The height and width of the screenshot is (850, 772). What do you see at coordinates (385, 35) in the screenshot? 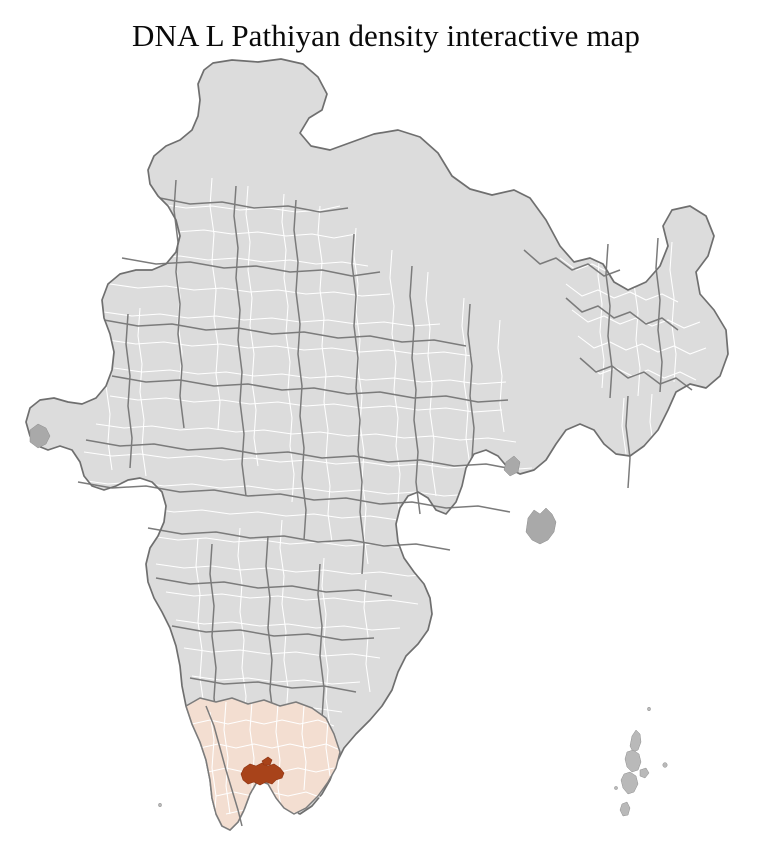
I see `page-title: DNA L Pathiyan density interactive map` at bounding box center [385, 35].